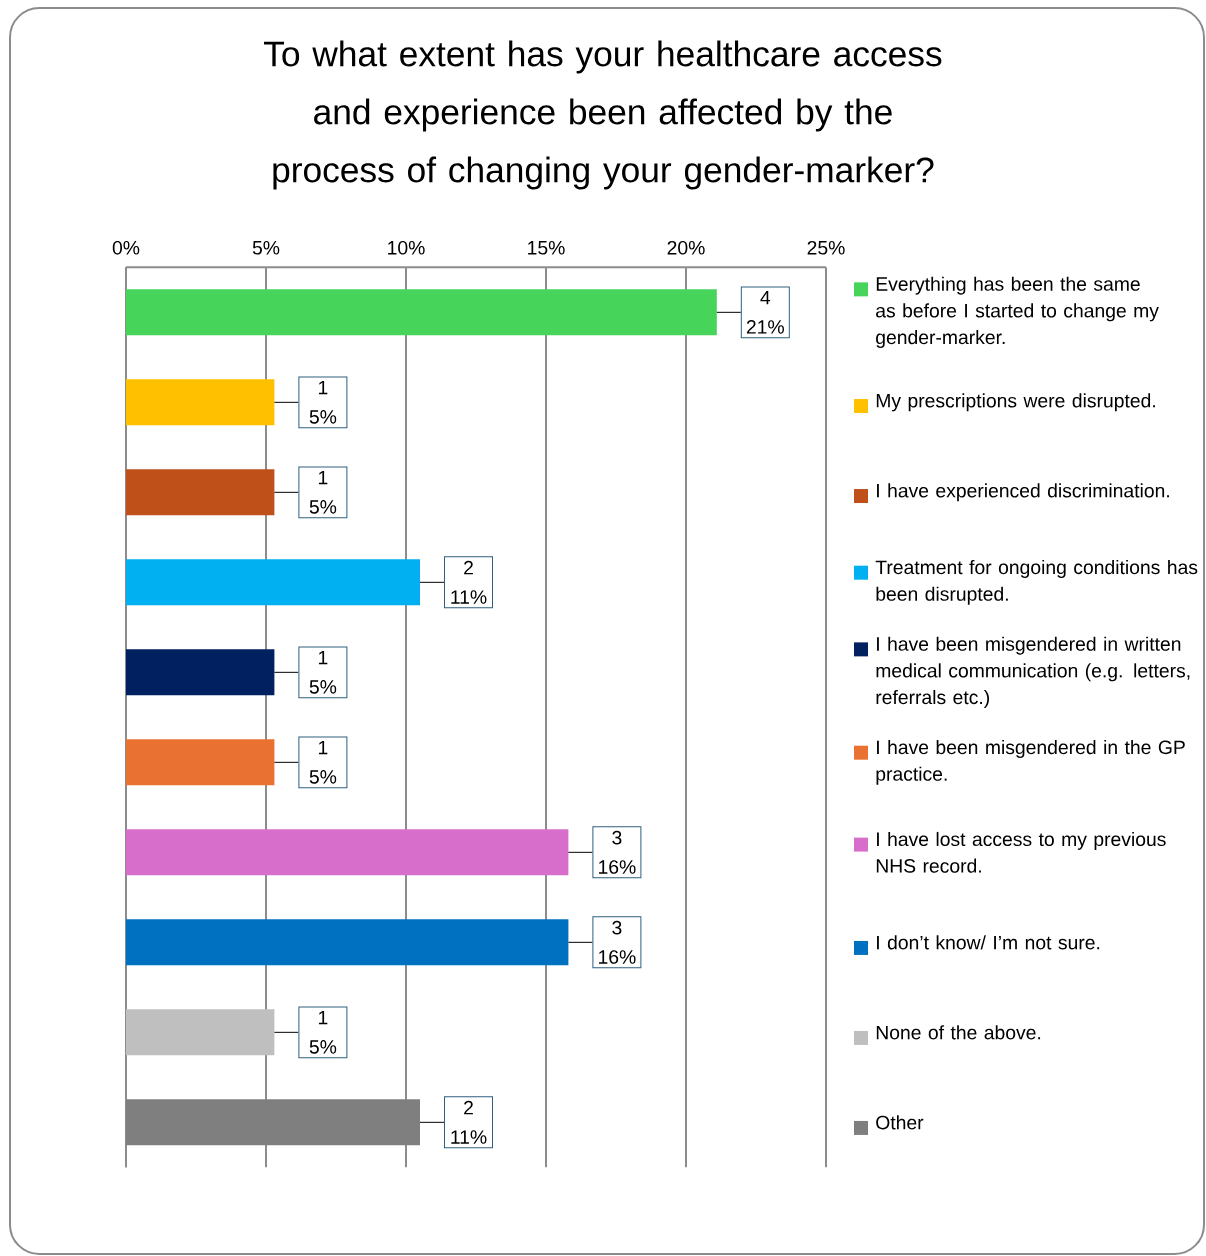 The width and height of the screenshot is (1206, 1256). What do you see at coordinates (1017, 312) in the screenshot?
I see `y-tick-label: Everything has been the same as before I started to change my gender-marker.` at bounding box center [1017, 312].